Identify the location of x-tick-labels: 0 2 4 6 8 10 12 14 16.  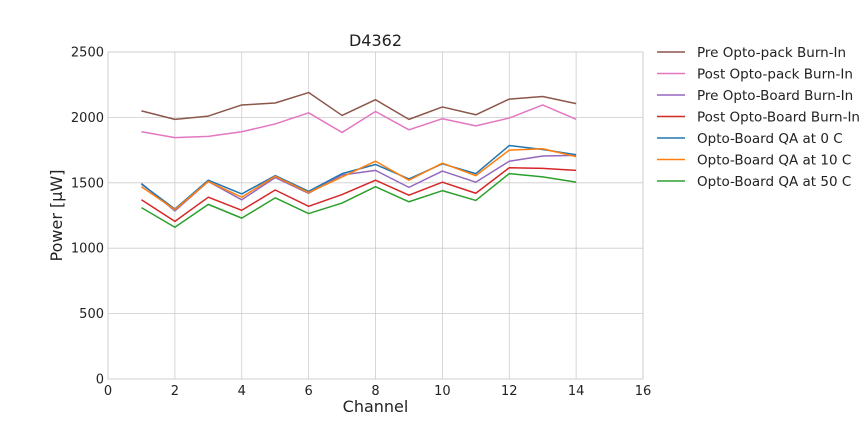
(377, 391).